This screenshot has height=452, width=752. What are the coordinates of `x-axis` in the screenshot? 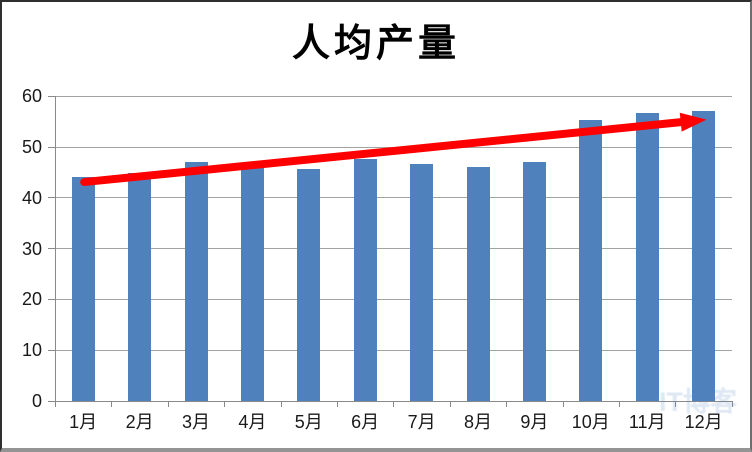 It's located at (390, 401).